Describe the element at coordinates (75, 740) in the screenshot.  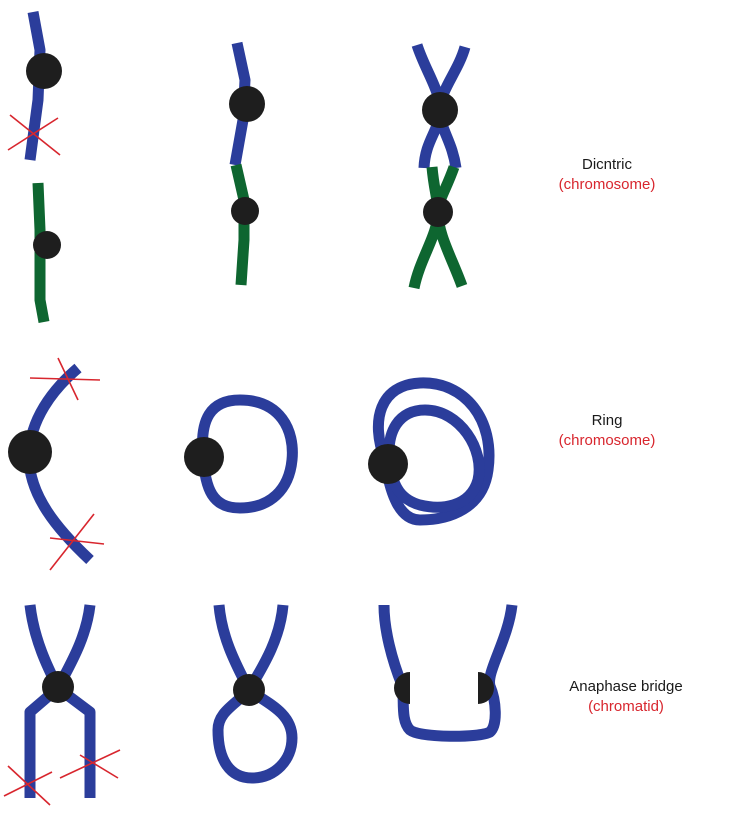
I see `blue-chromatid` at that location.